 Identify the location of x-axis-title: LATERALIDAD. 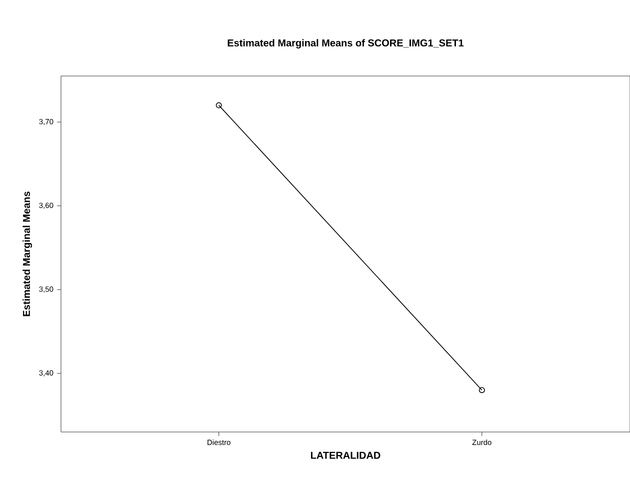
(345, 455).